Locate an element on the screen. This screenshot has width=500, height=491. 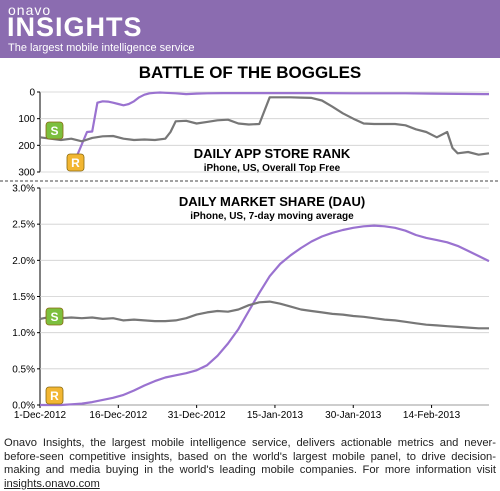
brand-onavo-logo: onavo is located at coordinates (30, 10).